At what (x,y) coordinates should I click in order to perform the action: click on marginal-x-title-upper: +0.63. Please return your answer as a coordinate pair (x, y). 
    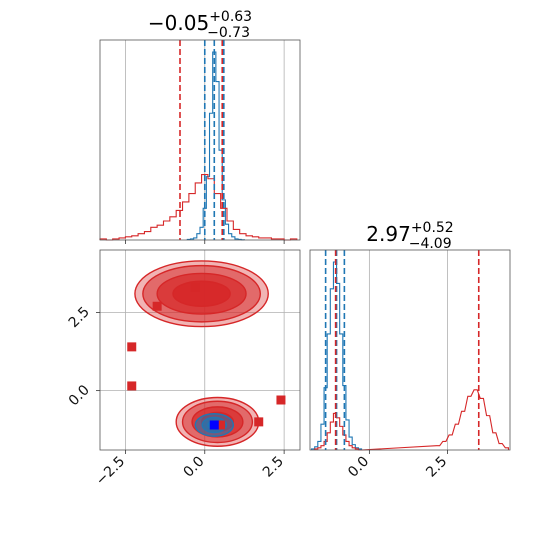
    Looking at the image, I should click on (230, 17).